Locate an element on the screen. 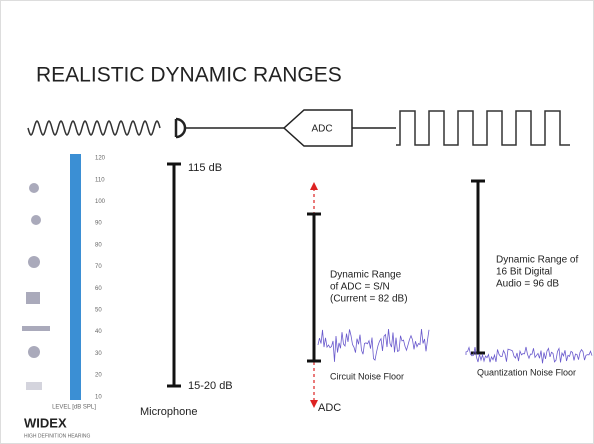 The height and width of the screenshot is (444, 594). range-description: Dynamic Range of is located at coordinates (537, 260).